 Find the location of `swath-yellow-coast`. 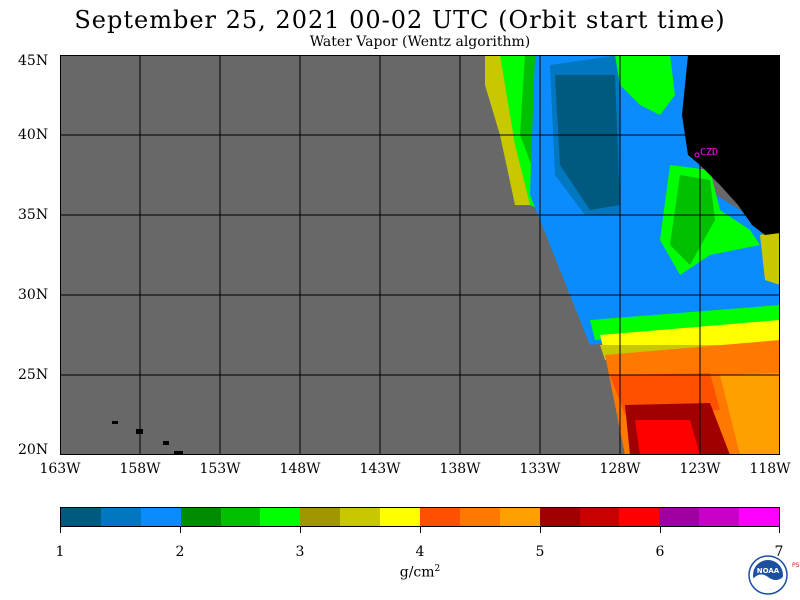

swath-yellow-coast is located at coordinates (770, 257).